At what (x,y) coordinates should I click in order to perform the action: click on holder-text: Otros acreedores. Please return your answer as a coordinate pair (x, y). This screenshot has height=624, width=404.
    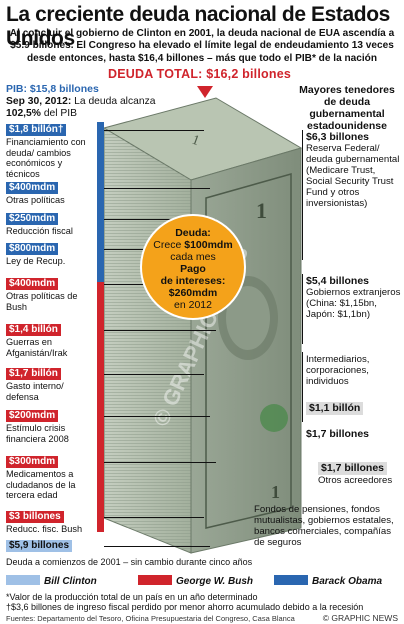
    Looking at the image, I should click on (355, 480).